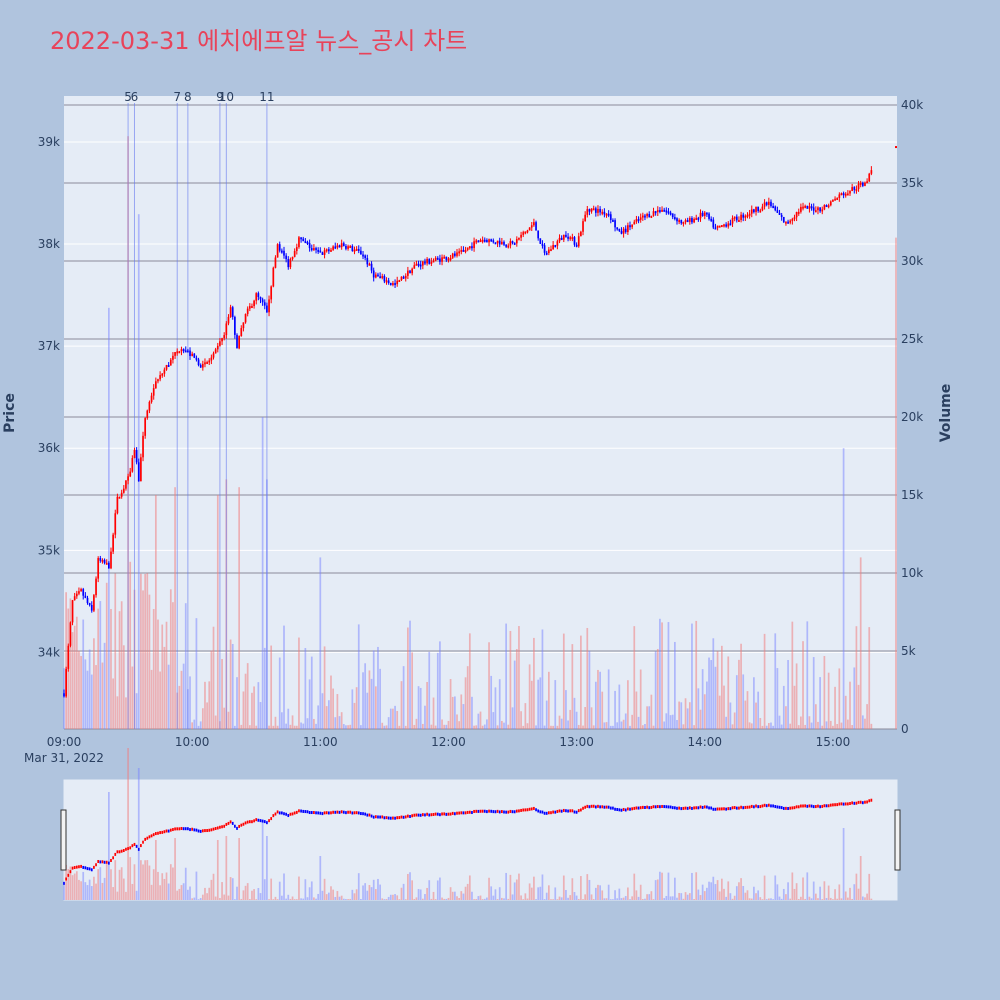 The height and width of the screenshot is (1000, 1000). Describe the element at coordinates (63, 840) in the screenshot. I see `range-slider-left-handle` at that location.